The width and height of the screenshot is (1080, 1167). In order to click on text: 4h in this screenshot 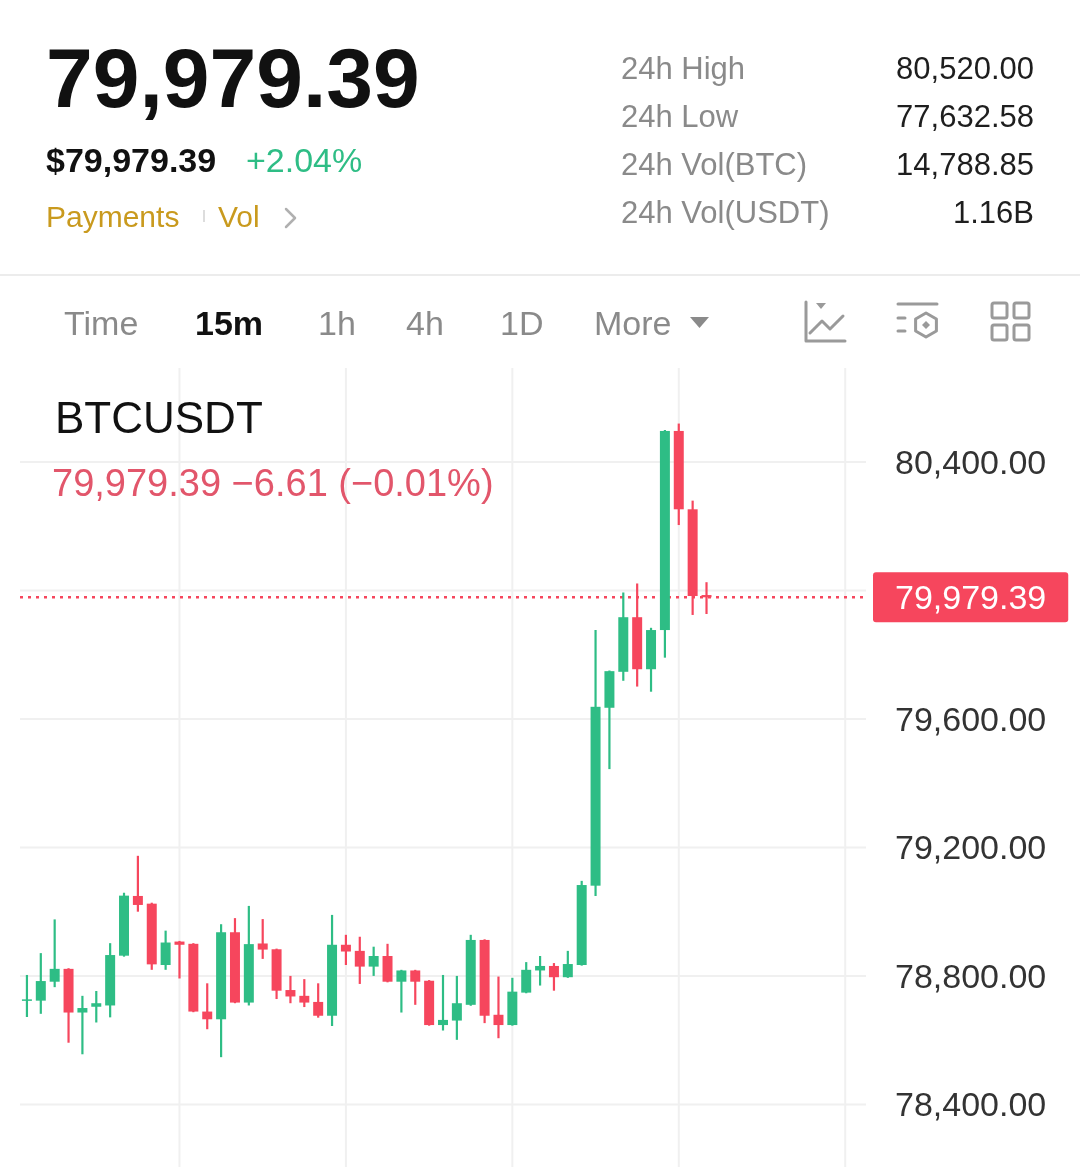, I will do `click(425, 323)`.